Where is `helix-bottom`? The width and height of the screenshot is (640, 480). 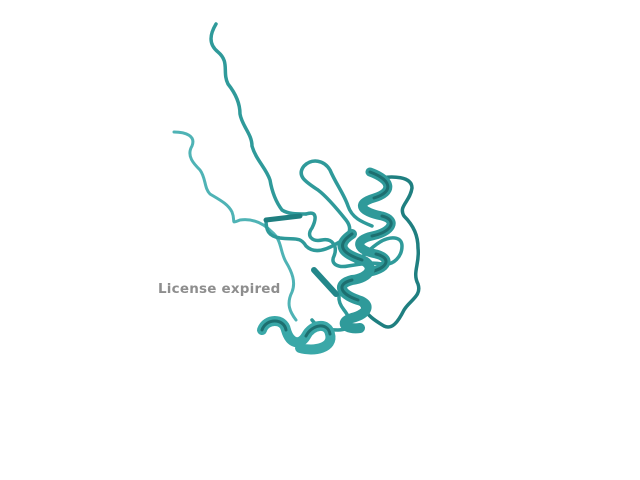
helix-bottom is located at coordinates (296, 335).